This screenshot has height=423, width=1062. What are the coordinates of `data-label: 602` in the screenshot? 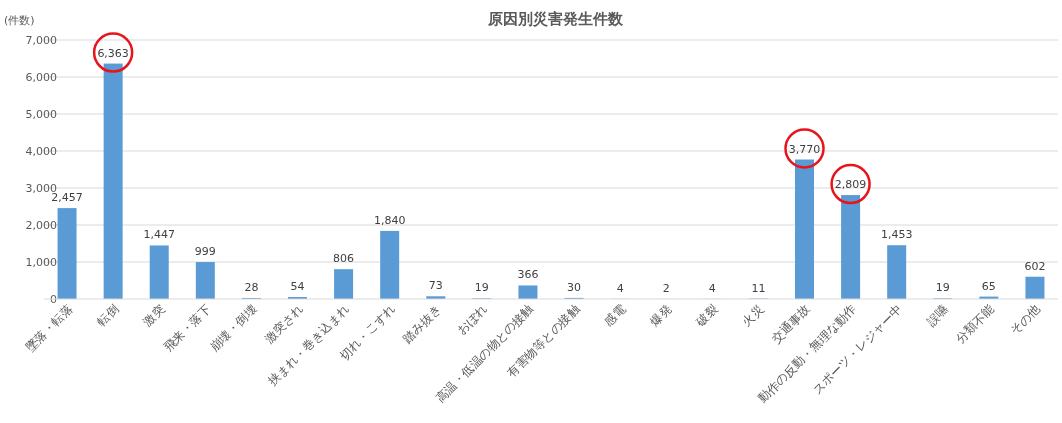 It's located at (1035, 266).